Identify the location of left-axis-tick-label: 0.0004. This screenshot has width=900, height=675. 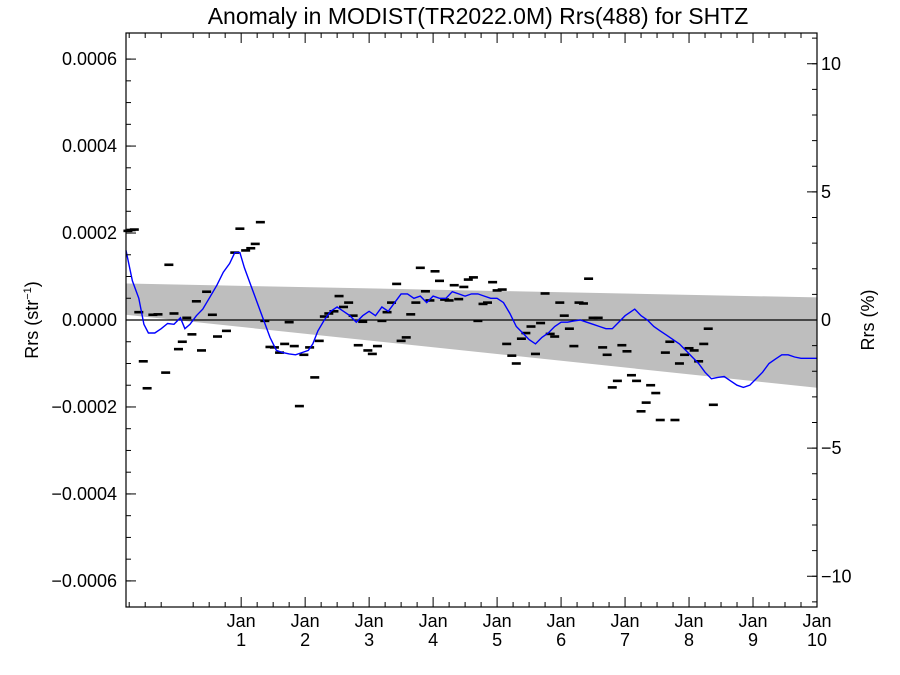
(89, 146).